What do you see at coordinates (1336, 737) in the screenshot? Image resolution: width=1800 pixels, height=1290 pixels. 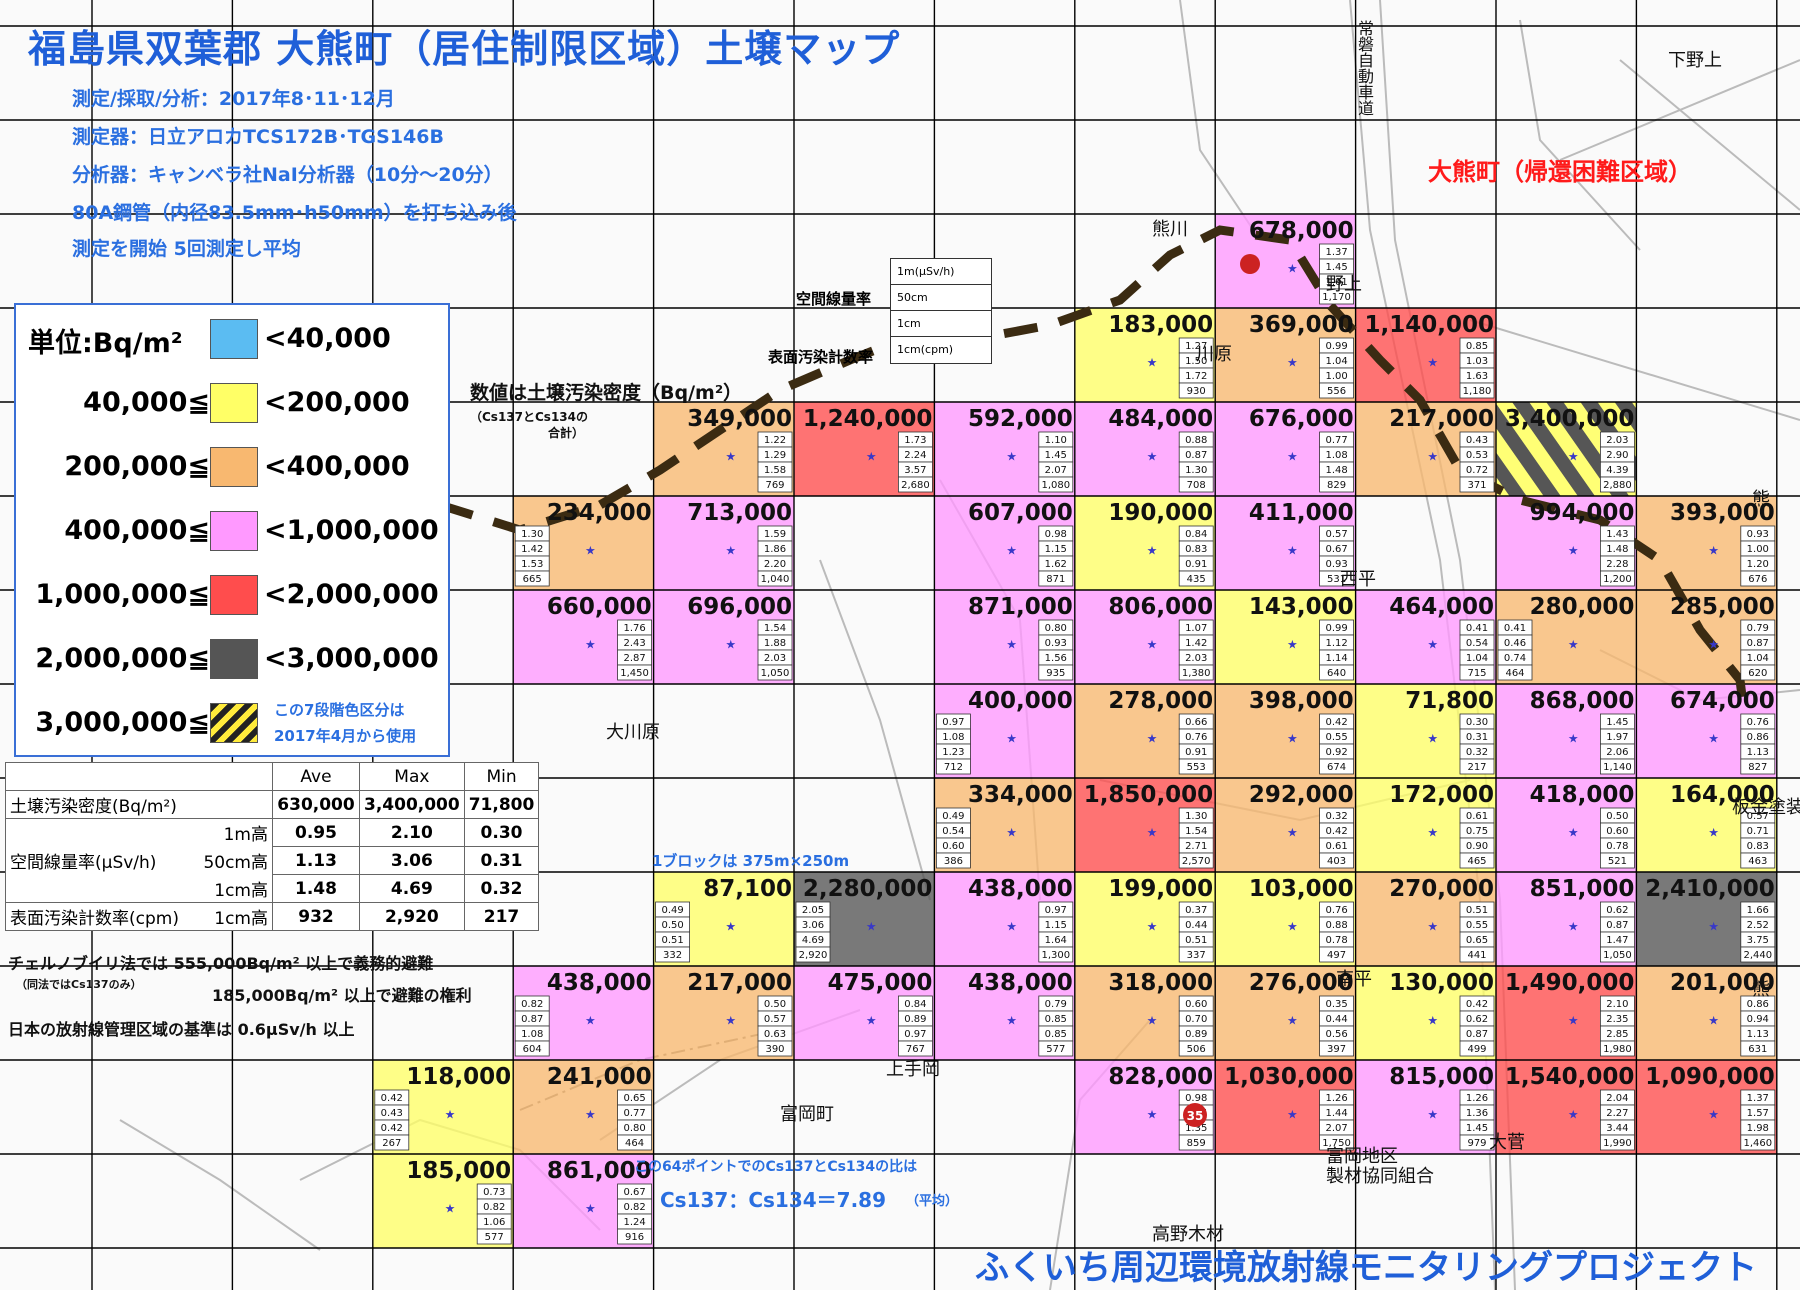 I see `cell-sub-value: 0.55` at bounding box center [1336, 737].